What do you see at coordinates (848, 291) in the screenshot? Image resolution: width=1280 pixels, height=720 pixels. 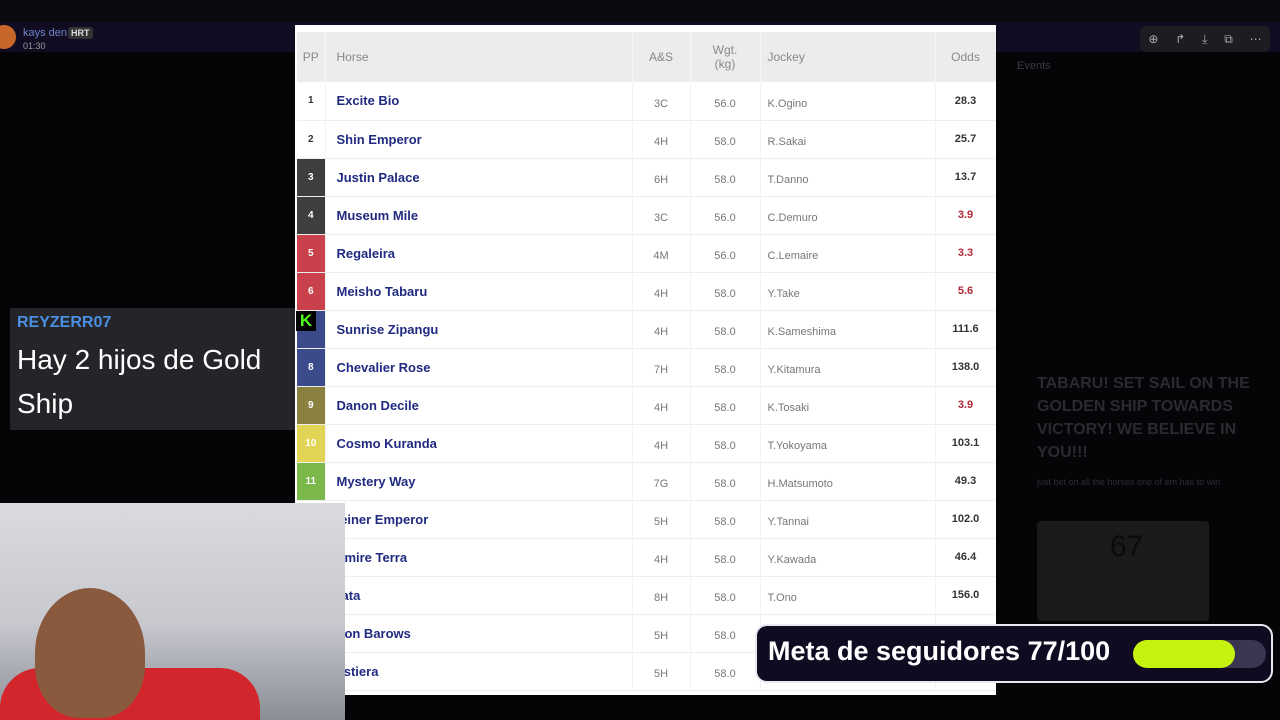 I see `jockey: Y.Take` at bounding box center [848, 291].